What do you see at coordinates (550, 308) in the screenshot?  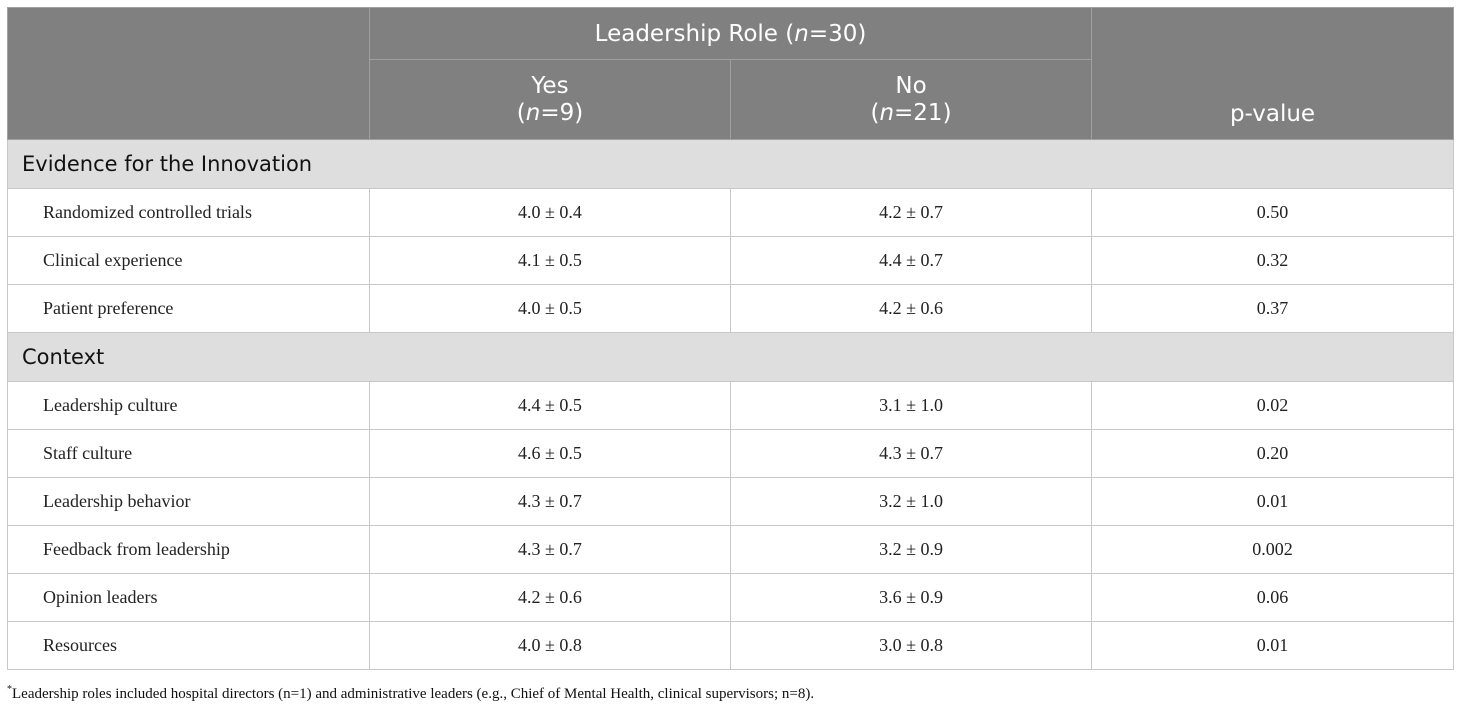 I see `yes-value: 4.0 ± 0.5` at bounding box center [550, 308].